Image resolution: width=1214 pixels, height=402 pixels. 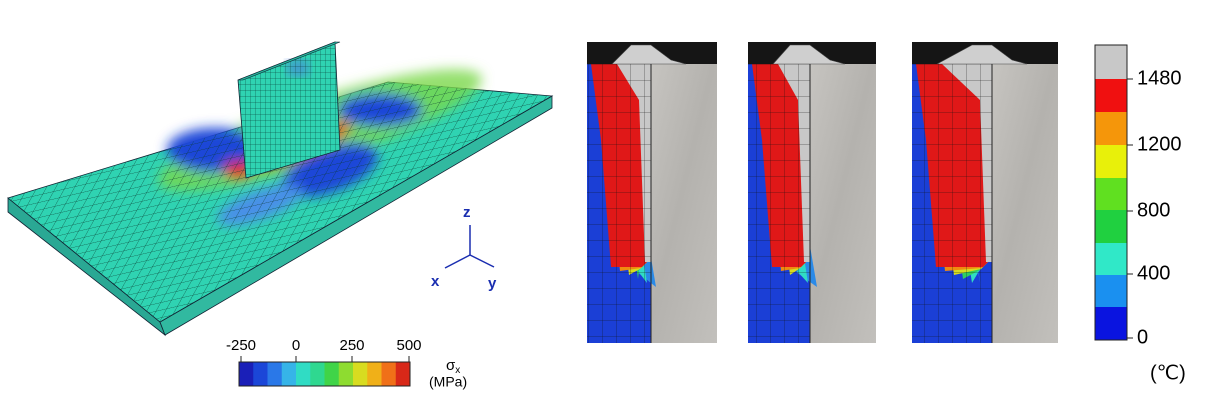 I want to click on tick-label: 1200, so click(x=1159, y=144).